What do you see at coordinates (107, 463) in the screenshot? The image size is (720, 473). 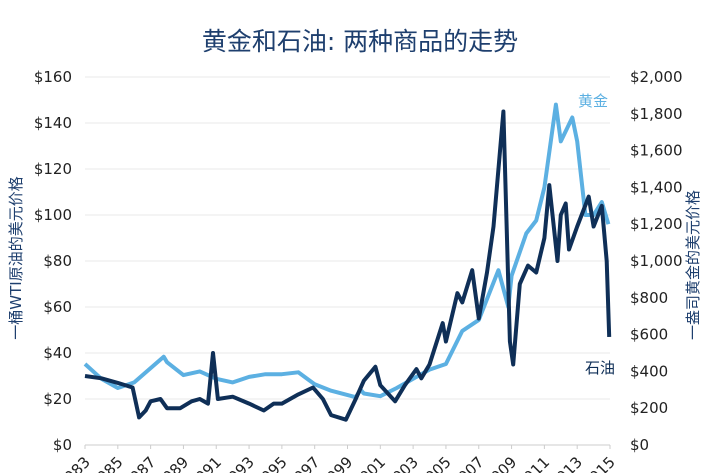 I see `x-tick-label: 1985` at bounding box center [107, 463].